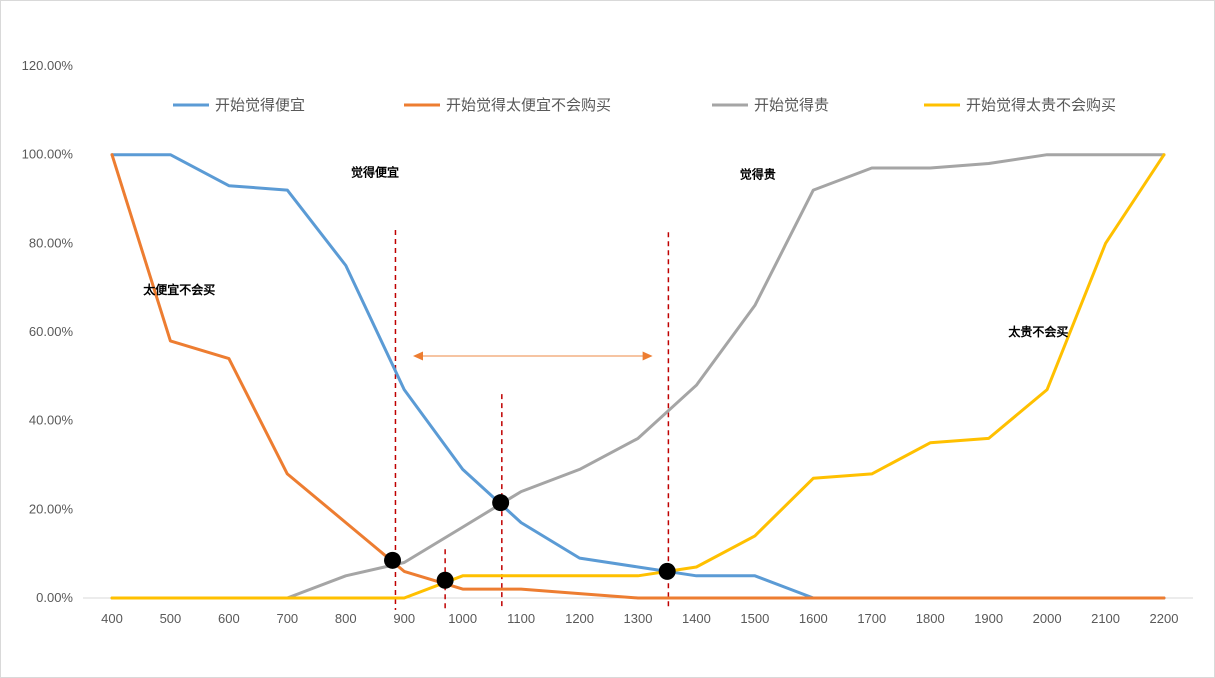  What do you see at coordinates (930, 618) in the screenshot?
I see `x-tick-label: 1800` at bounding box center [930, 618].